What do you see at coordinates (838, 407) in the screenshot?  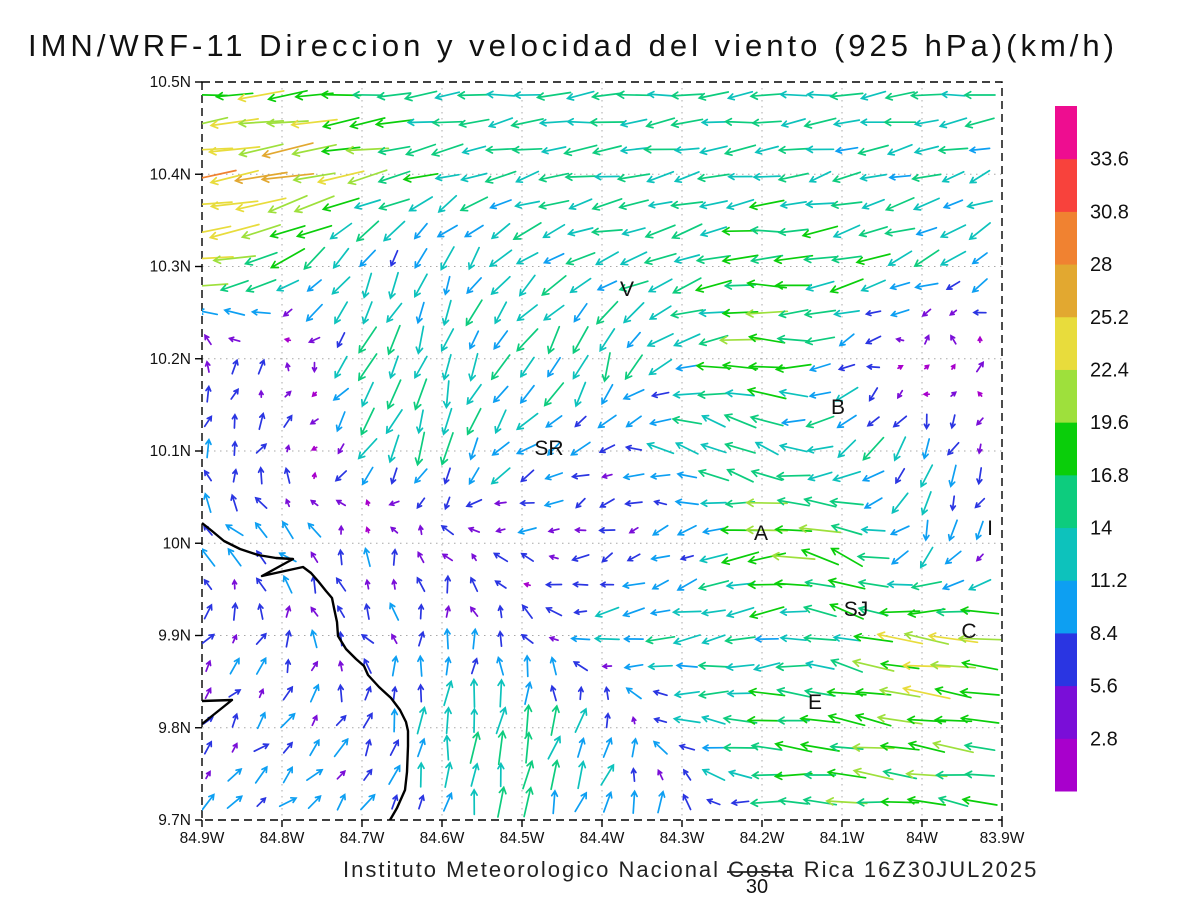 I see `city-label: B` at bounding box center [838, 407].